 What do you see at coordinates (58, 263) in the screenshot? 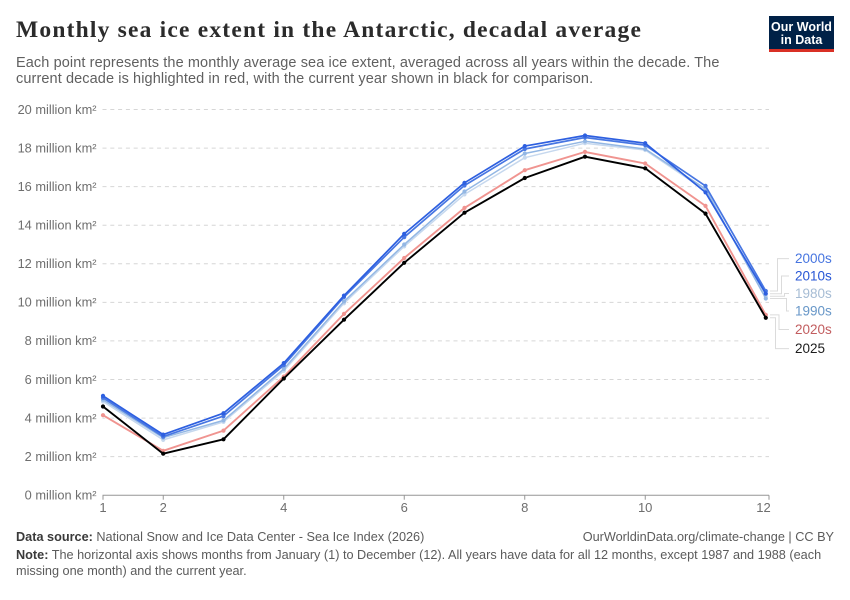
I see `svg-text: 12 million km²` at bounding box center [58, 263].